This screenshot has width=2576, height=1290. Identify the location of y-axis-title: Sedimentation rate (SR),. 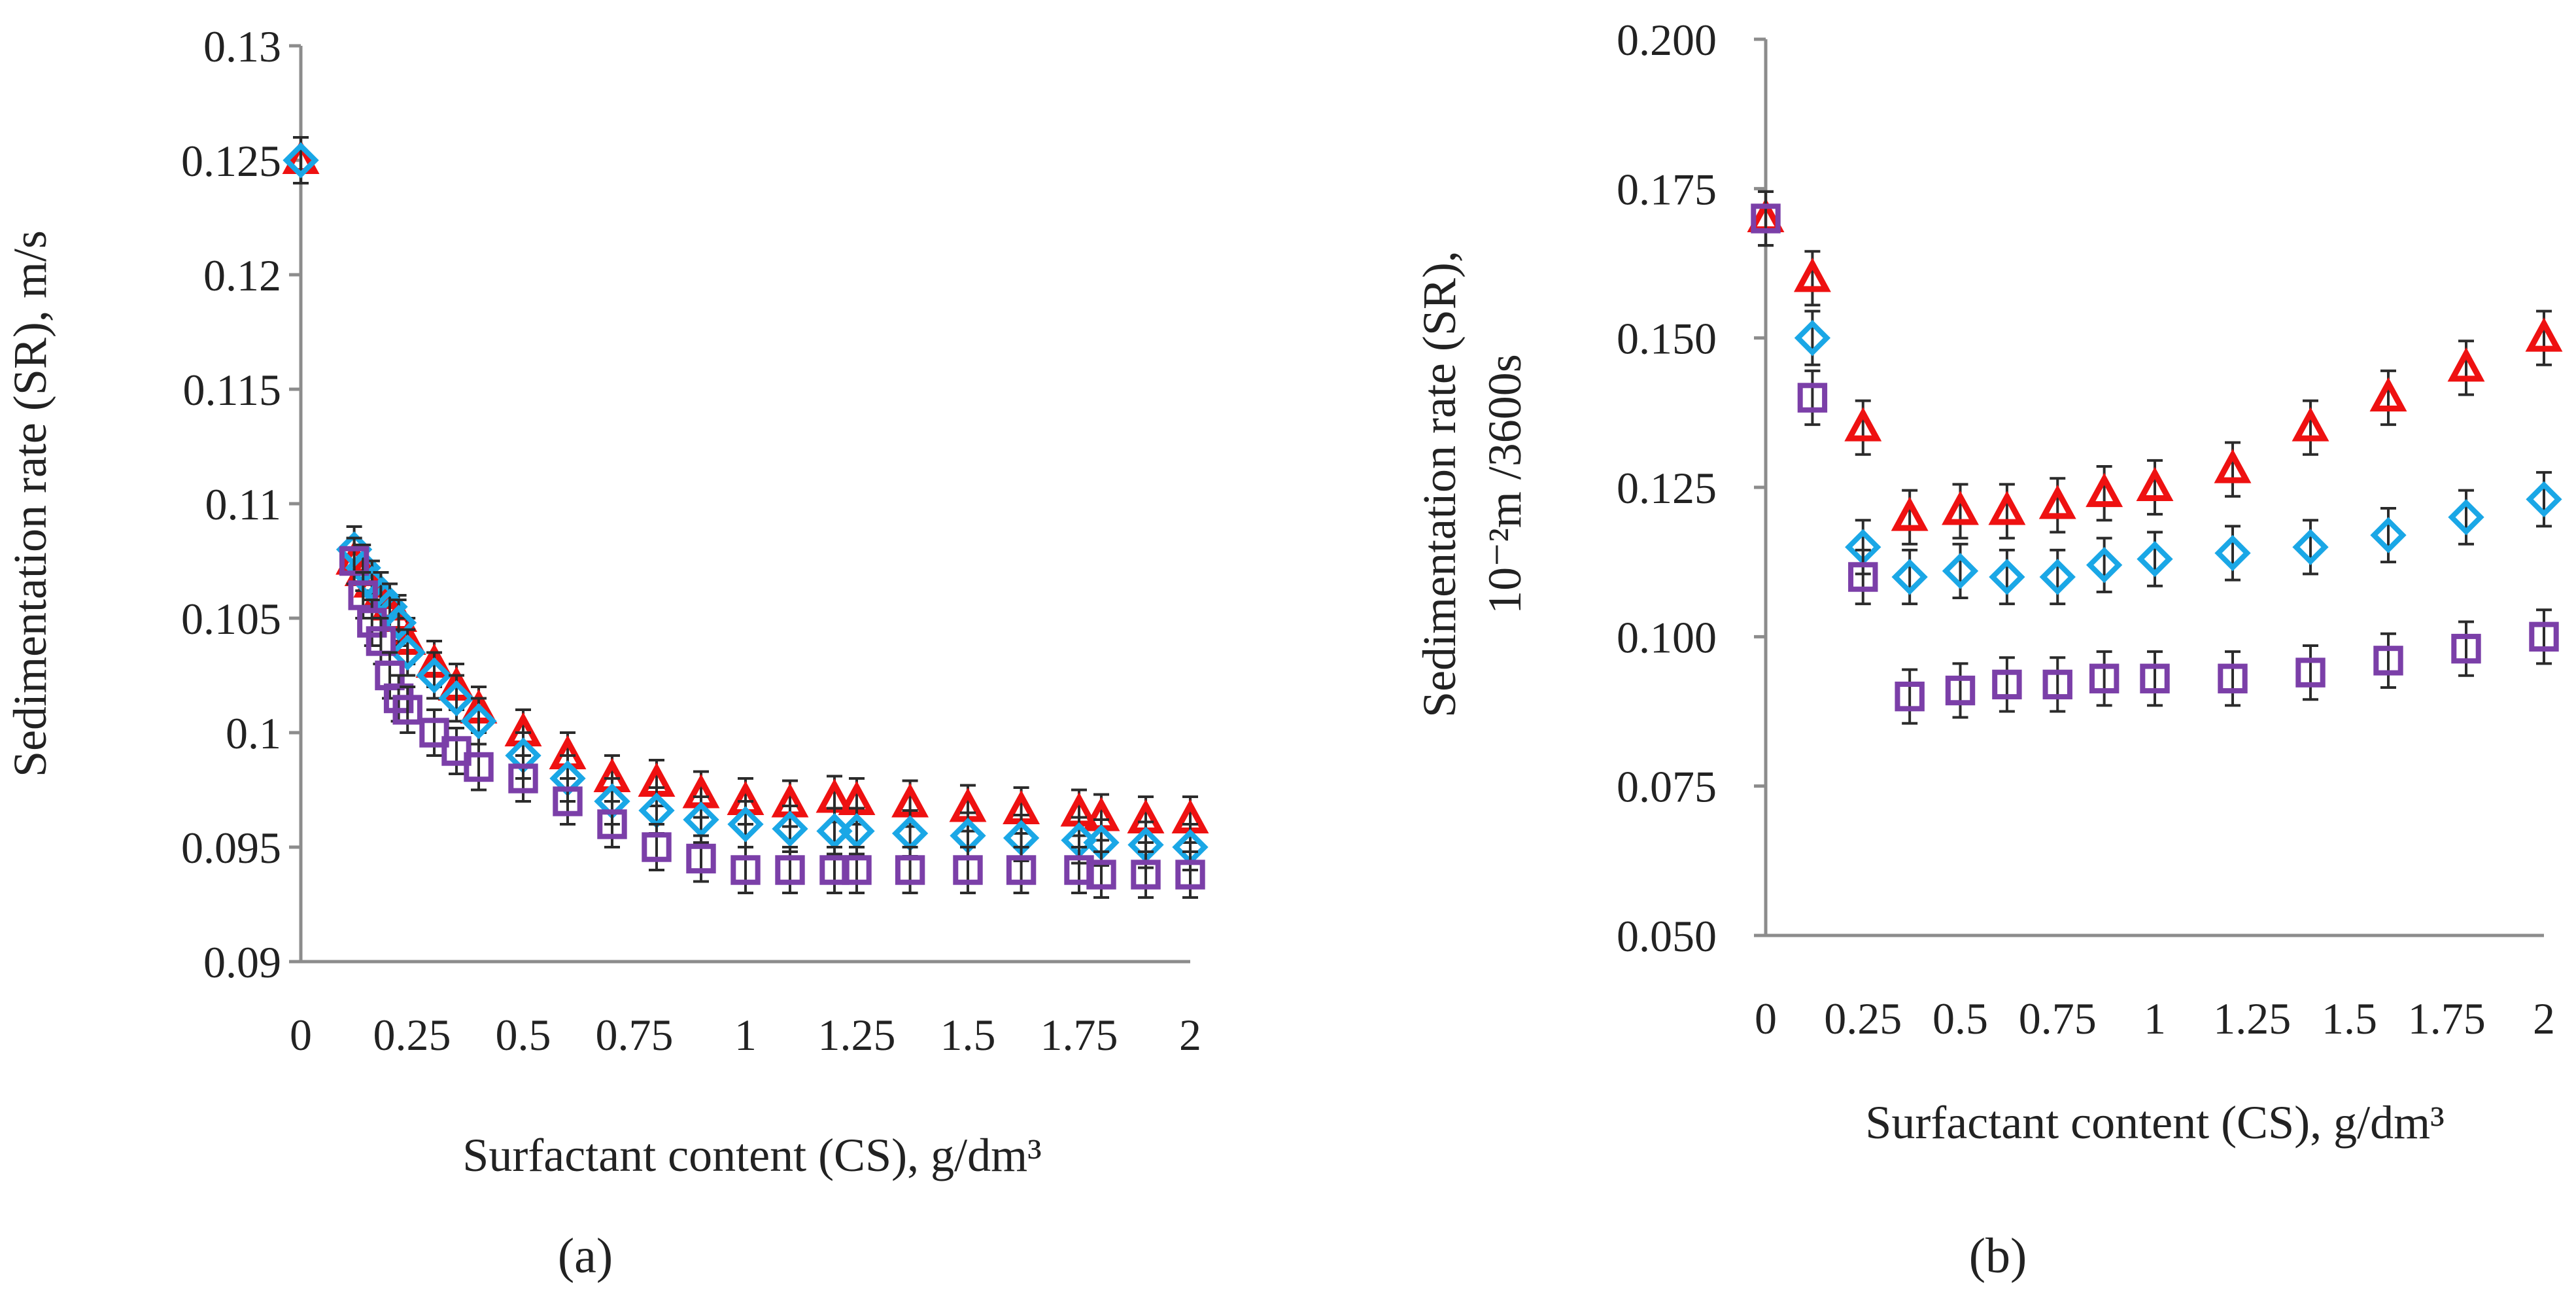
(1439, 485).